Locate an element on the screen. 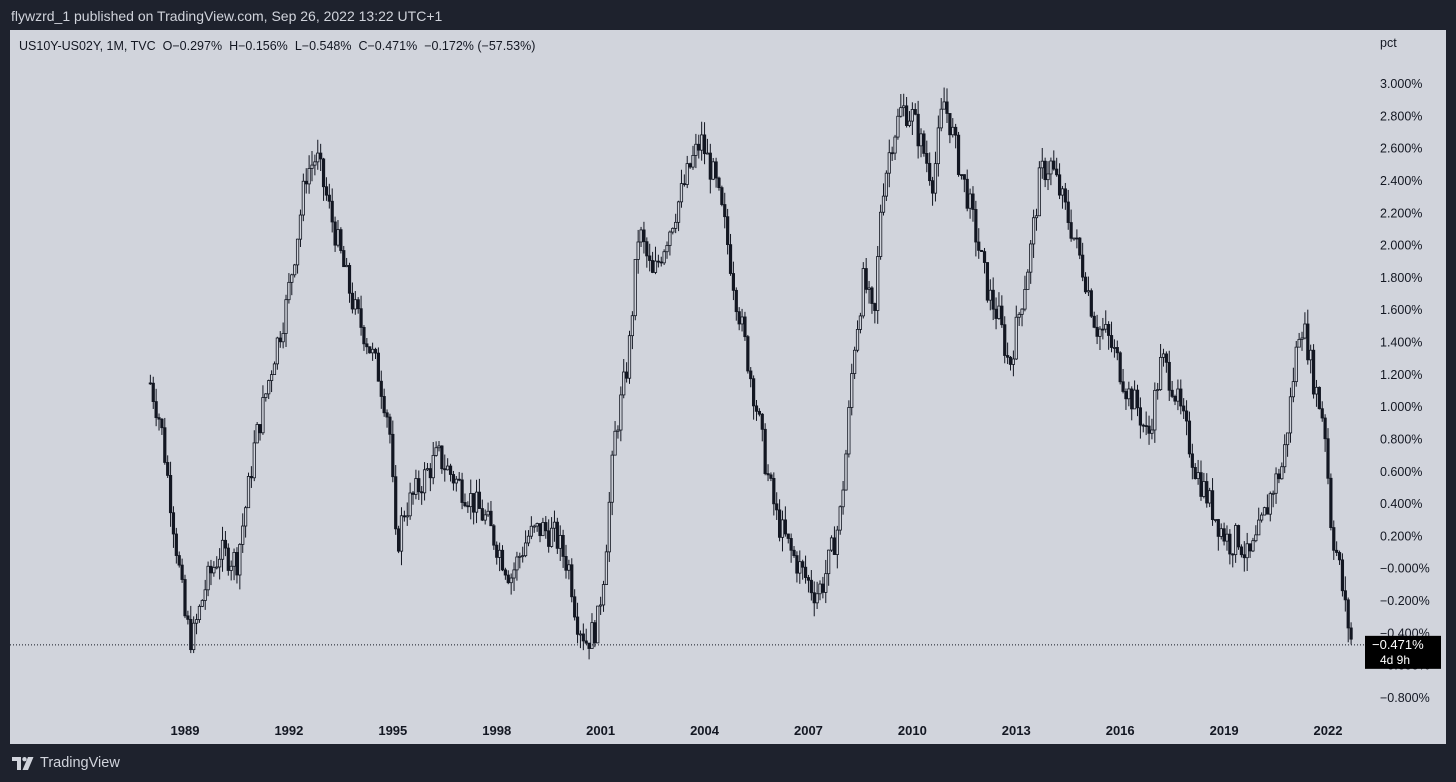 This screenshot has width=1456, height=782. time-tick-label: 2013 is located at coordinates (1016, 730).